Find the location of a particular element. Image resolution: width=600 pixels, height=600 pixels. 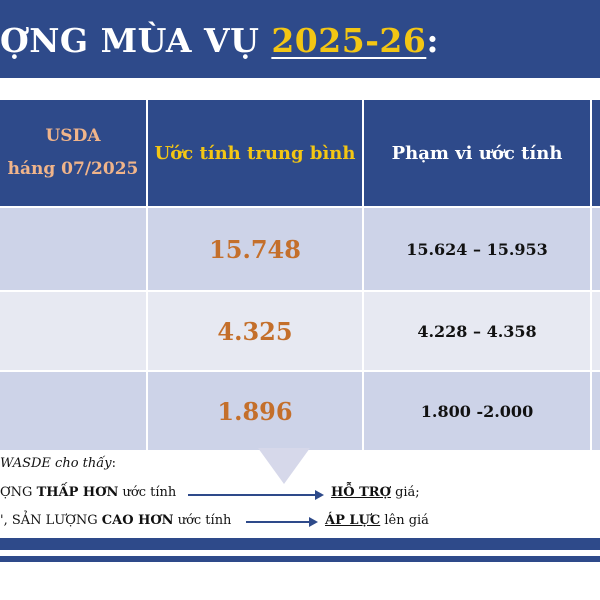

note1-pre: ỢNG is located at coordinates (18, 492).